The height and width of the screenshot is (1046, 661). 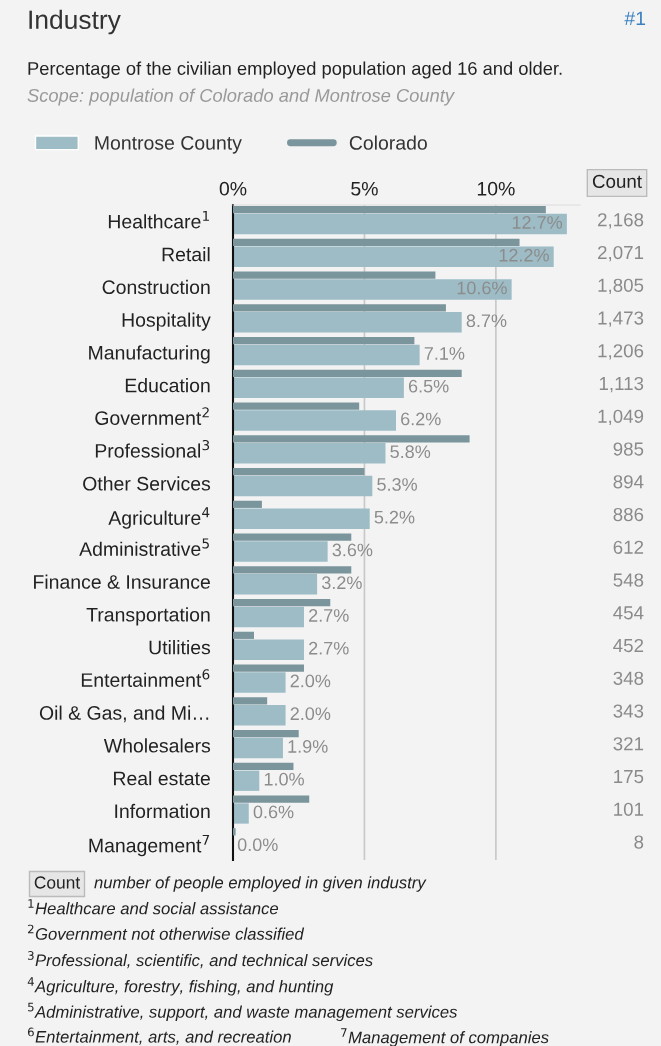 I want to click on text: $^{5}$Administrative, support, and waste management services, so click(x=243, y=1012).